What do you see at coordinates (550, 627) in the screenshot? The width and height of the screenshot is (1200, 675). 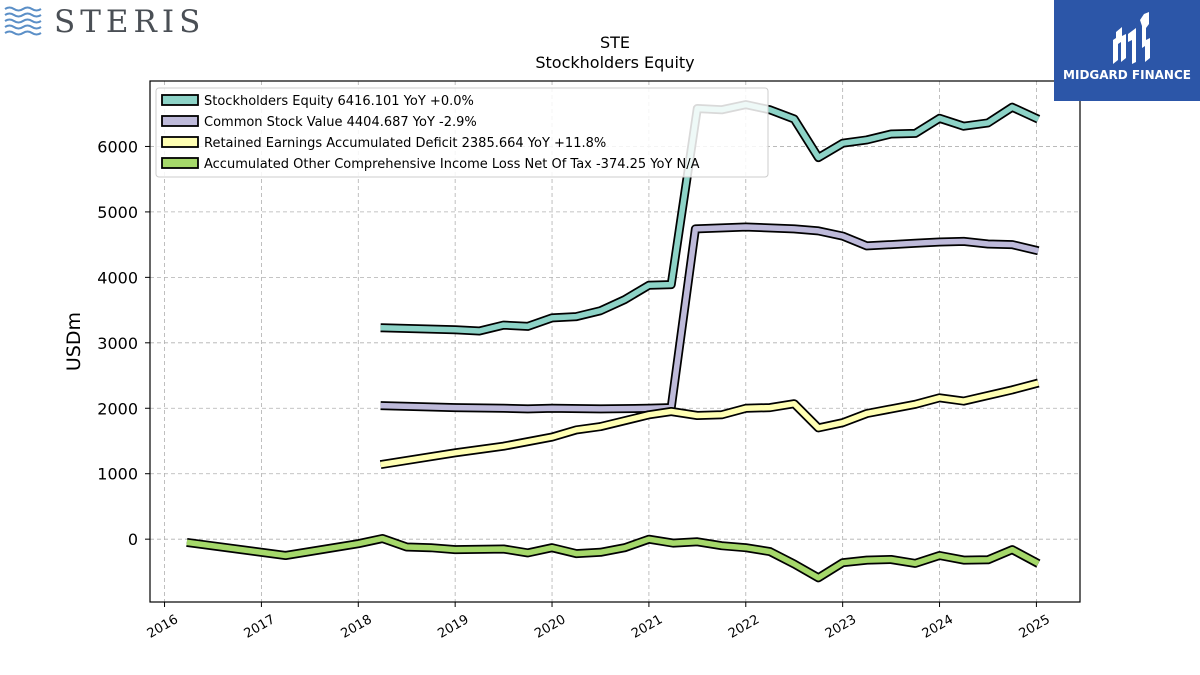 I see `x-tick-label: 2020` at bounding box center [550, 627].